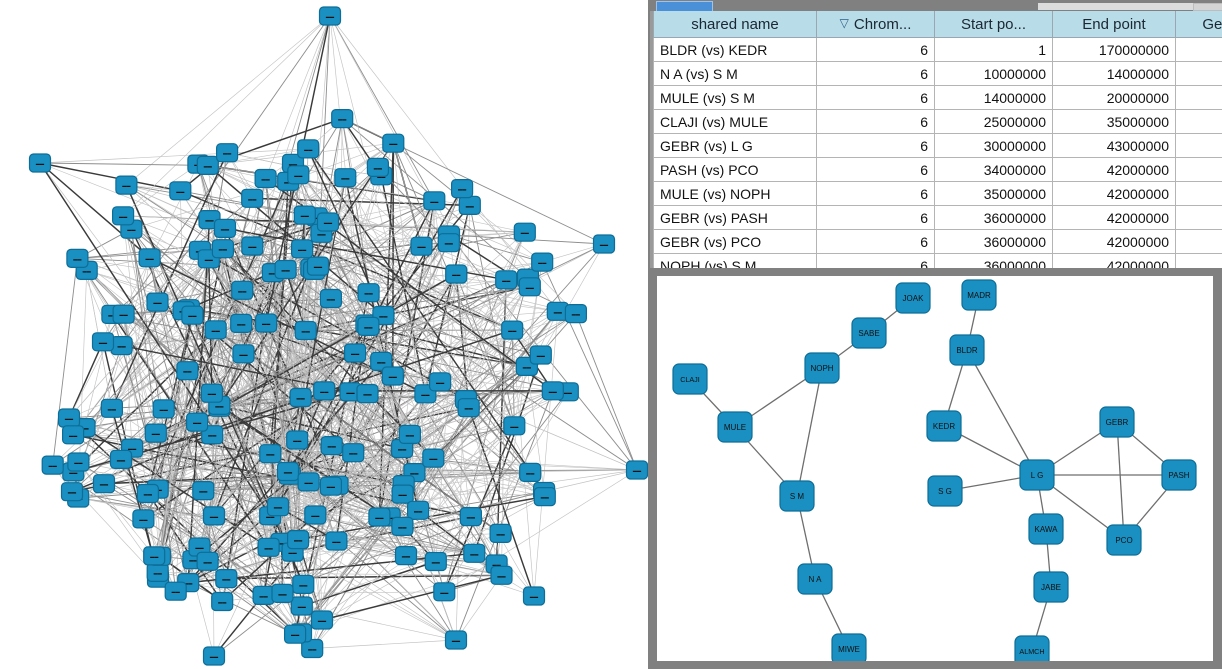 This screenshot has height=669, width=1222. What do you see at coordinates (1032, 648) in the screenshot?
I see `network-node: ALMCH` at bounding box center [1032, 648].